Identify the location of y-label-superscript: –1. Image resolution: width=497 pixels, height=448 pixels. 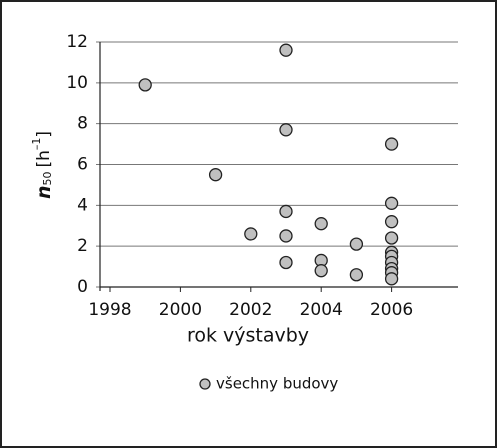
(36, 144).